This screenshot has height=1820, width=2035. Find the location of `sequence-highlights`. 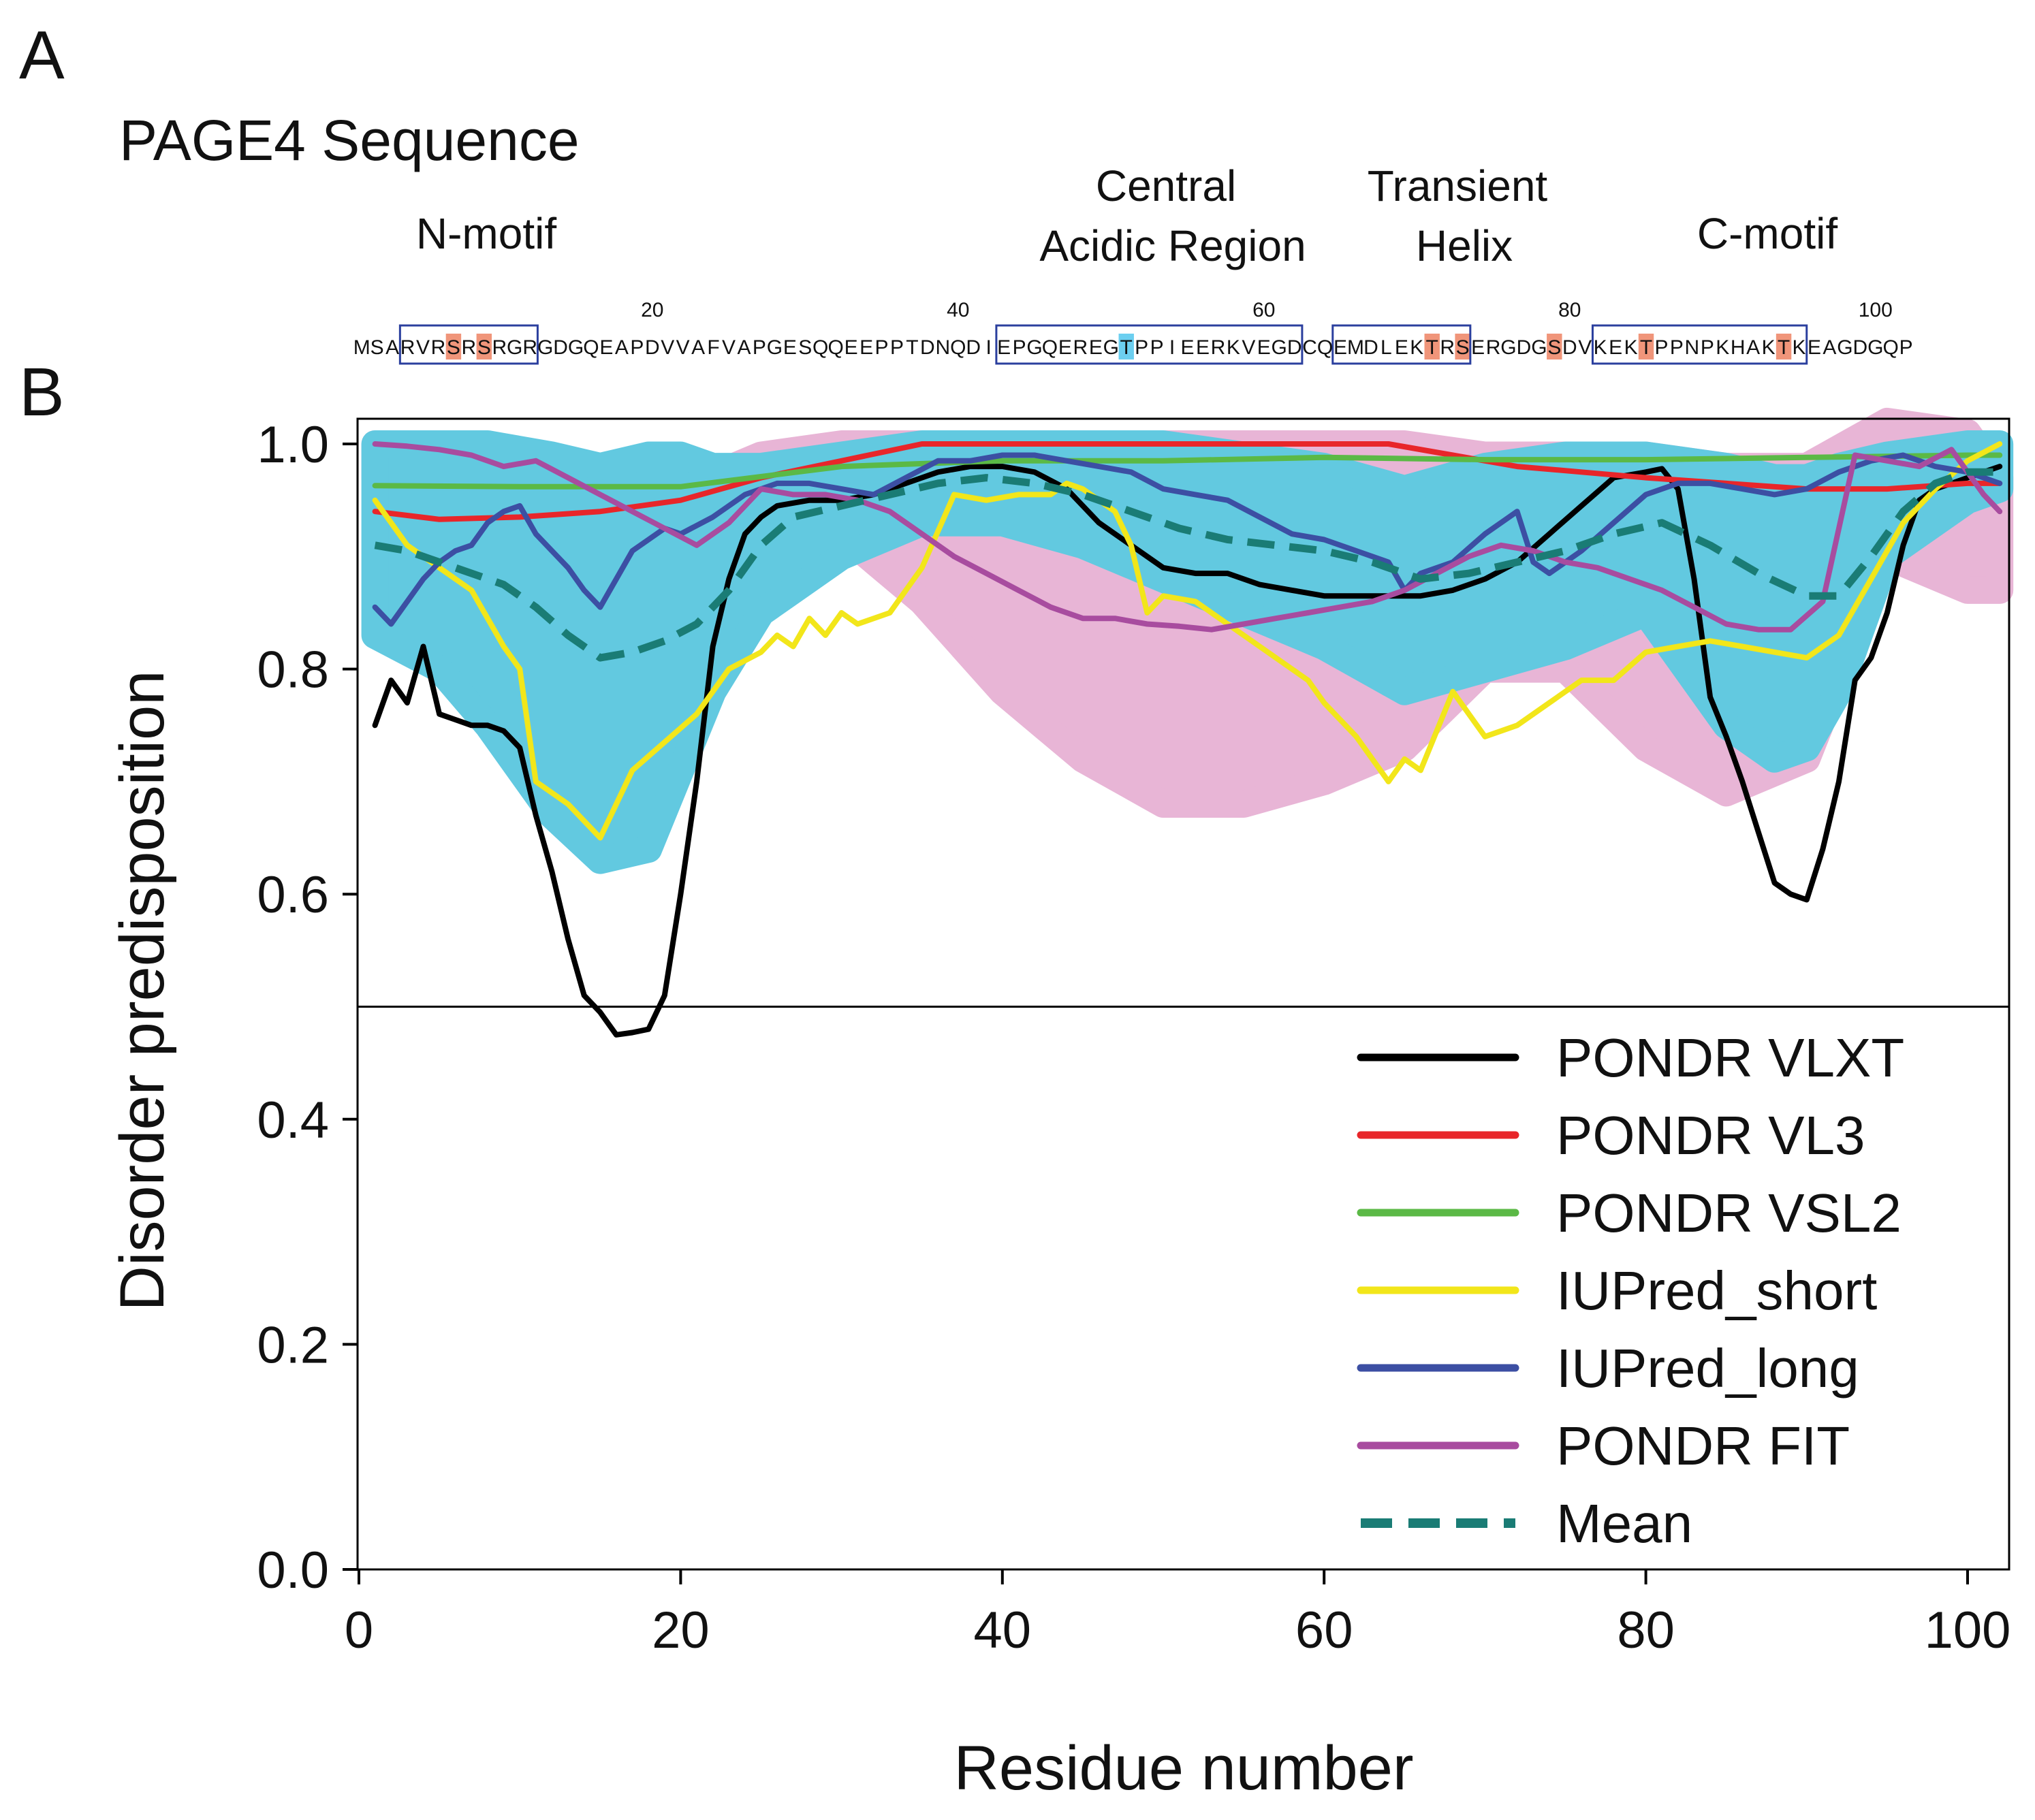

sequence-highlights is located at coordinates (1118, 347).